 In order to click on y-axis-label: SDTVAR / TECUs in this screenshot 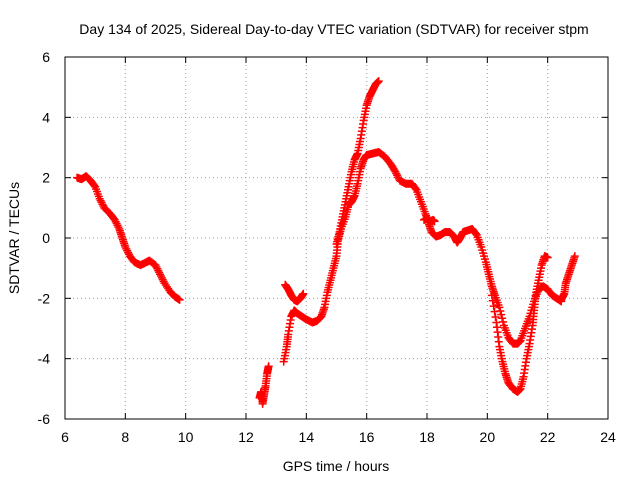, I will do `click(14, 238)`.